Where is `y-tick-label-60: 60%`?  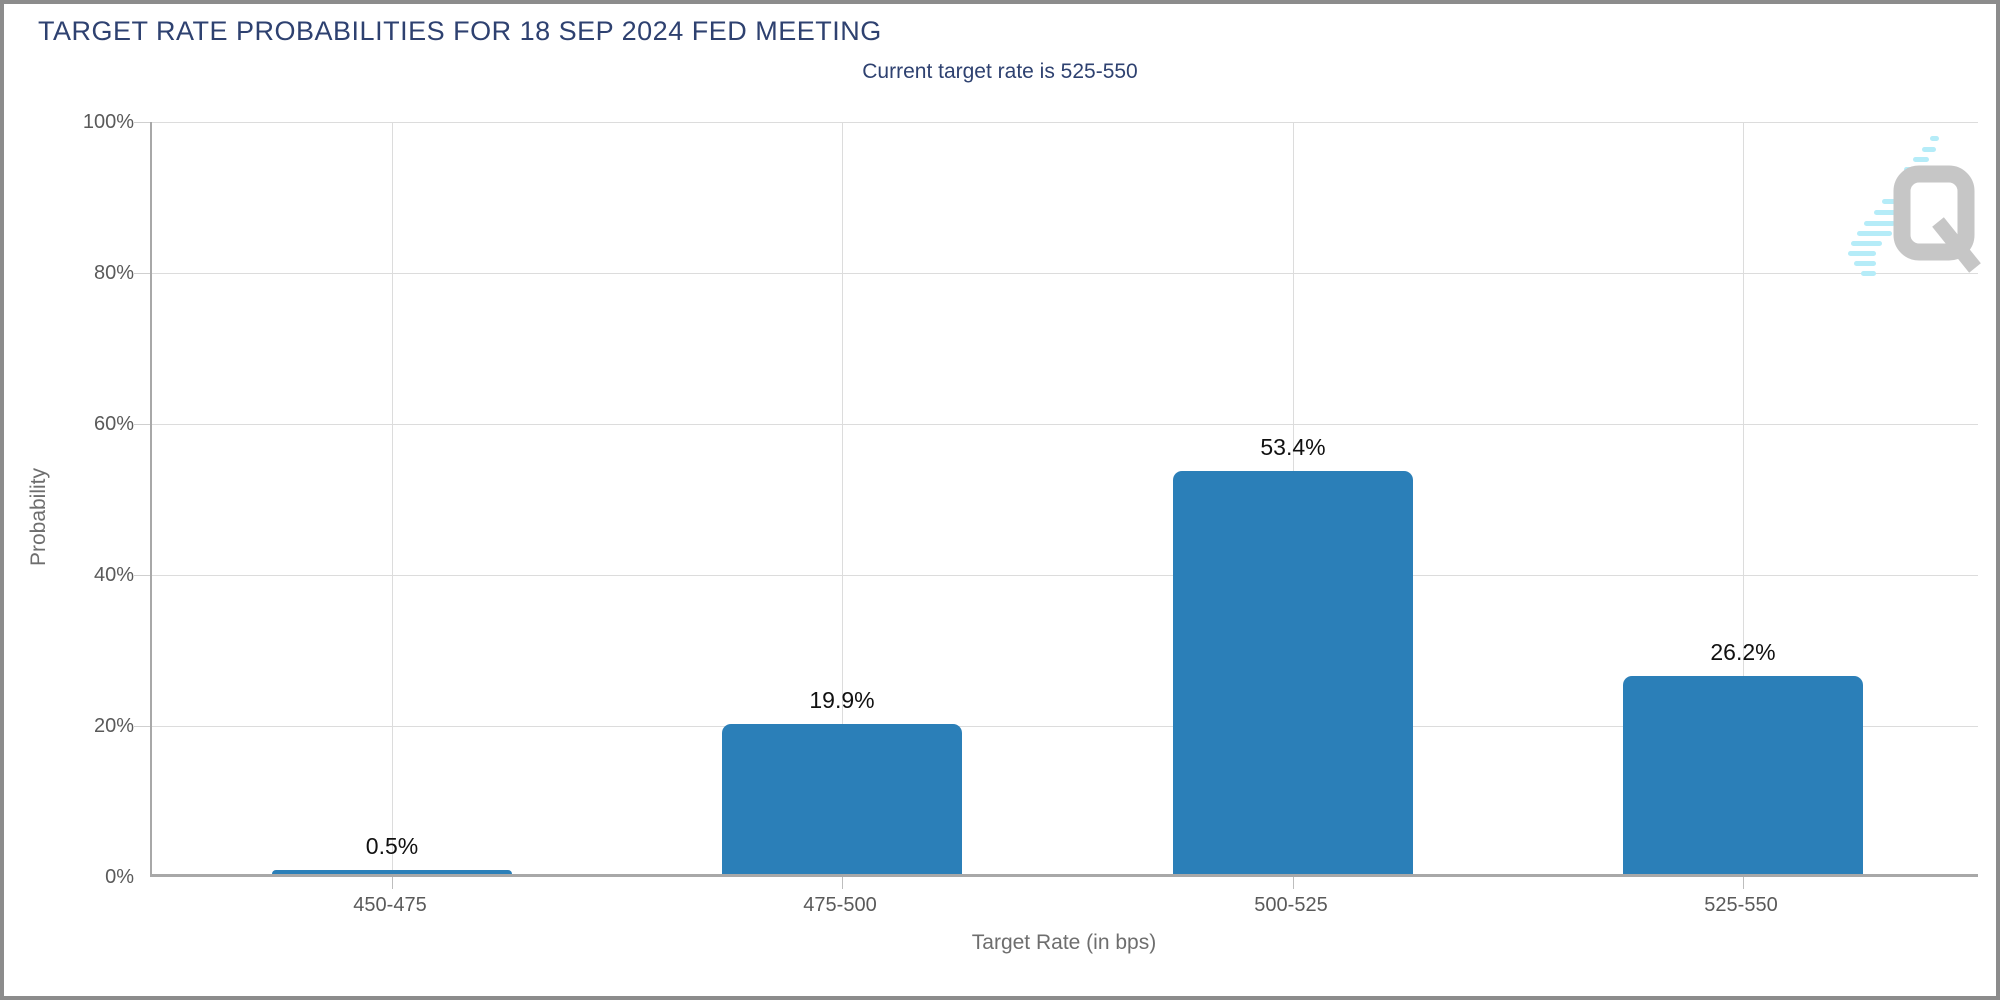
y-tick-label-60: 60% is located at coordinates (113, 424).